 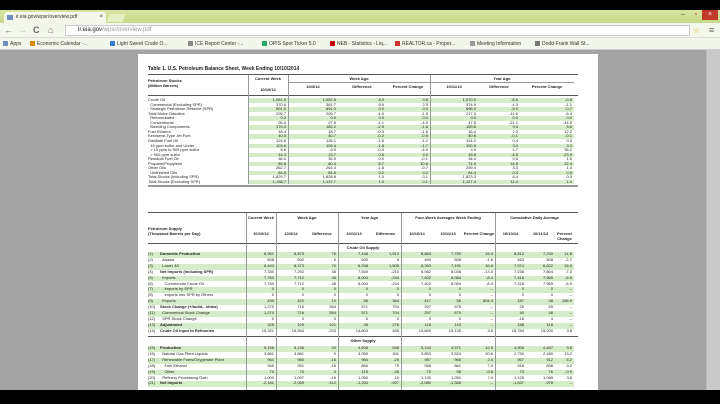 I want to click on table1-cell: -8.6, so click(x=514, y=99).